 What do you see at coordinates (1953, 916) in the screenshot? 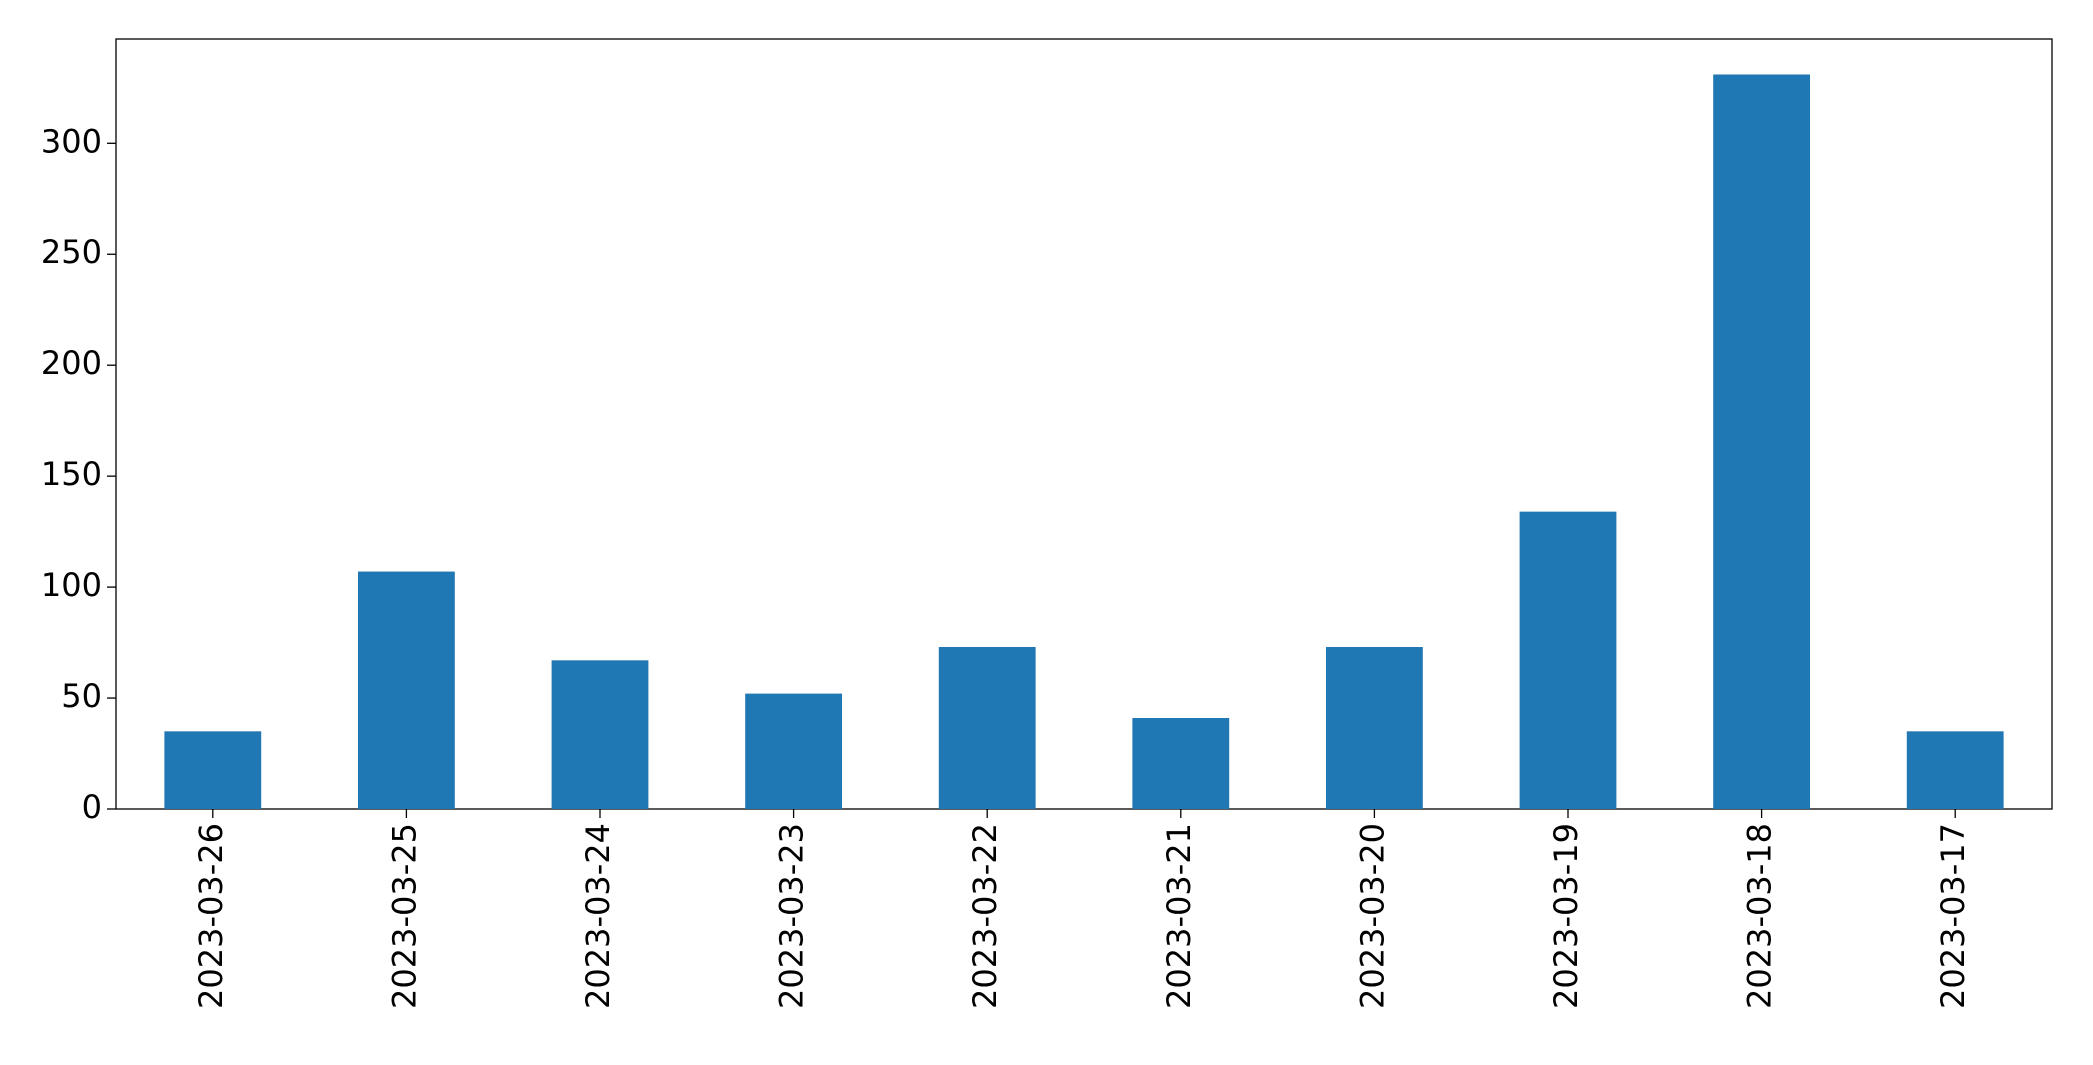
I see `x-tick-label: 2023-03-17` at bounding box center [1953, 916].